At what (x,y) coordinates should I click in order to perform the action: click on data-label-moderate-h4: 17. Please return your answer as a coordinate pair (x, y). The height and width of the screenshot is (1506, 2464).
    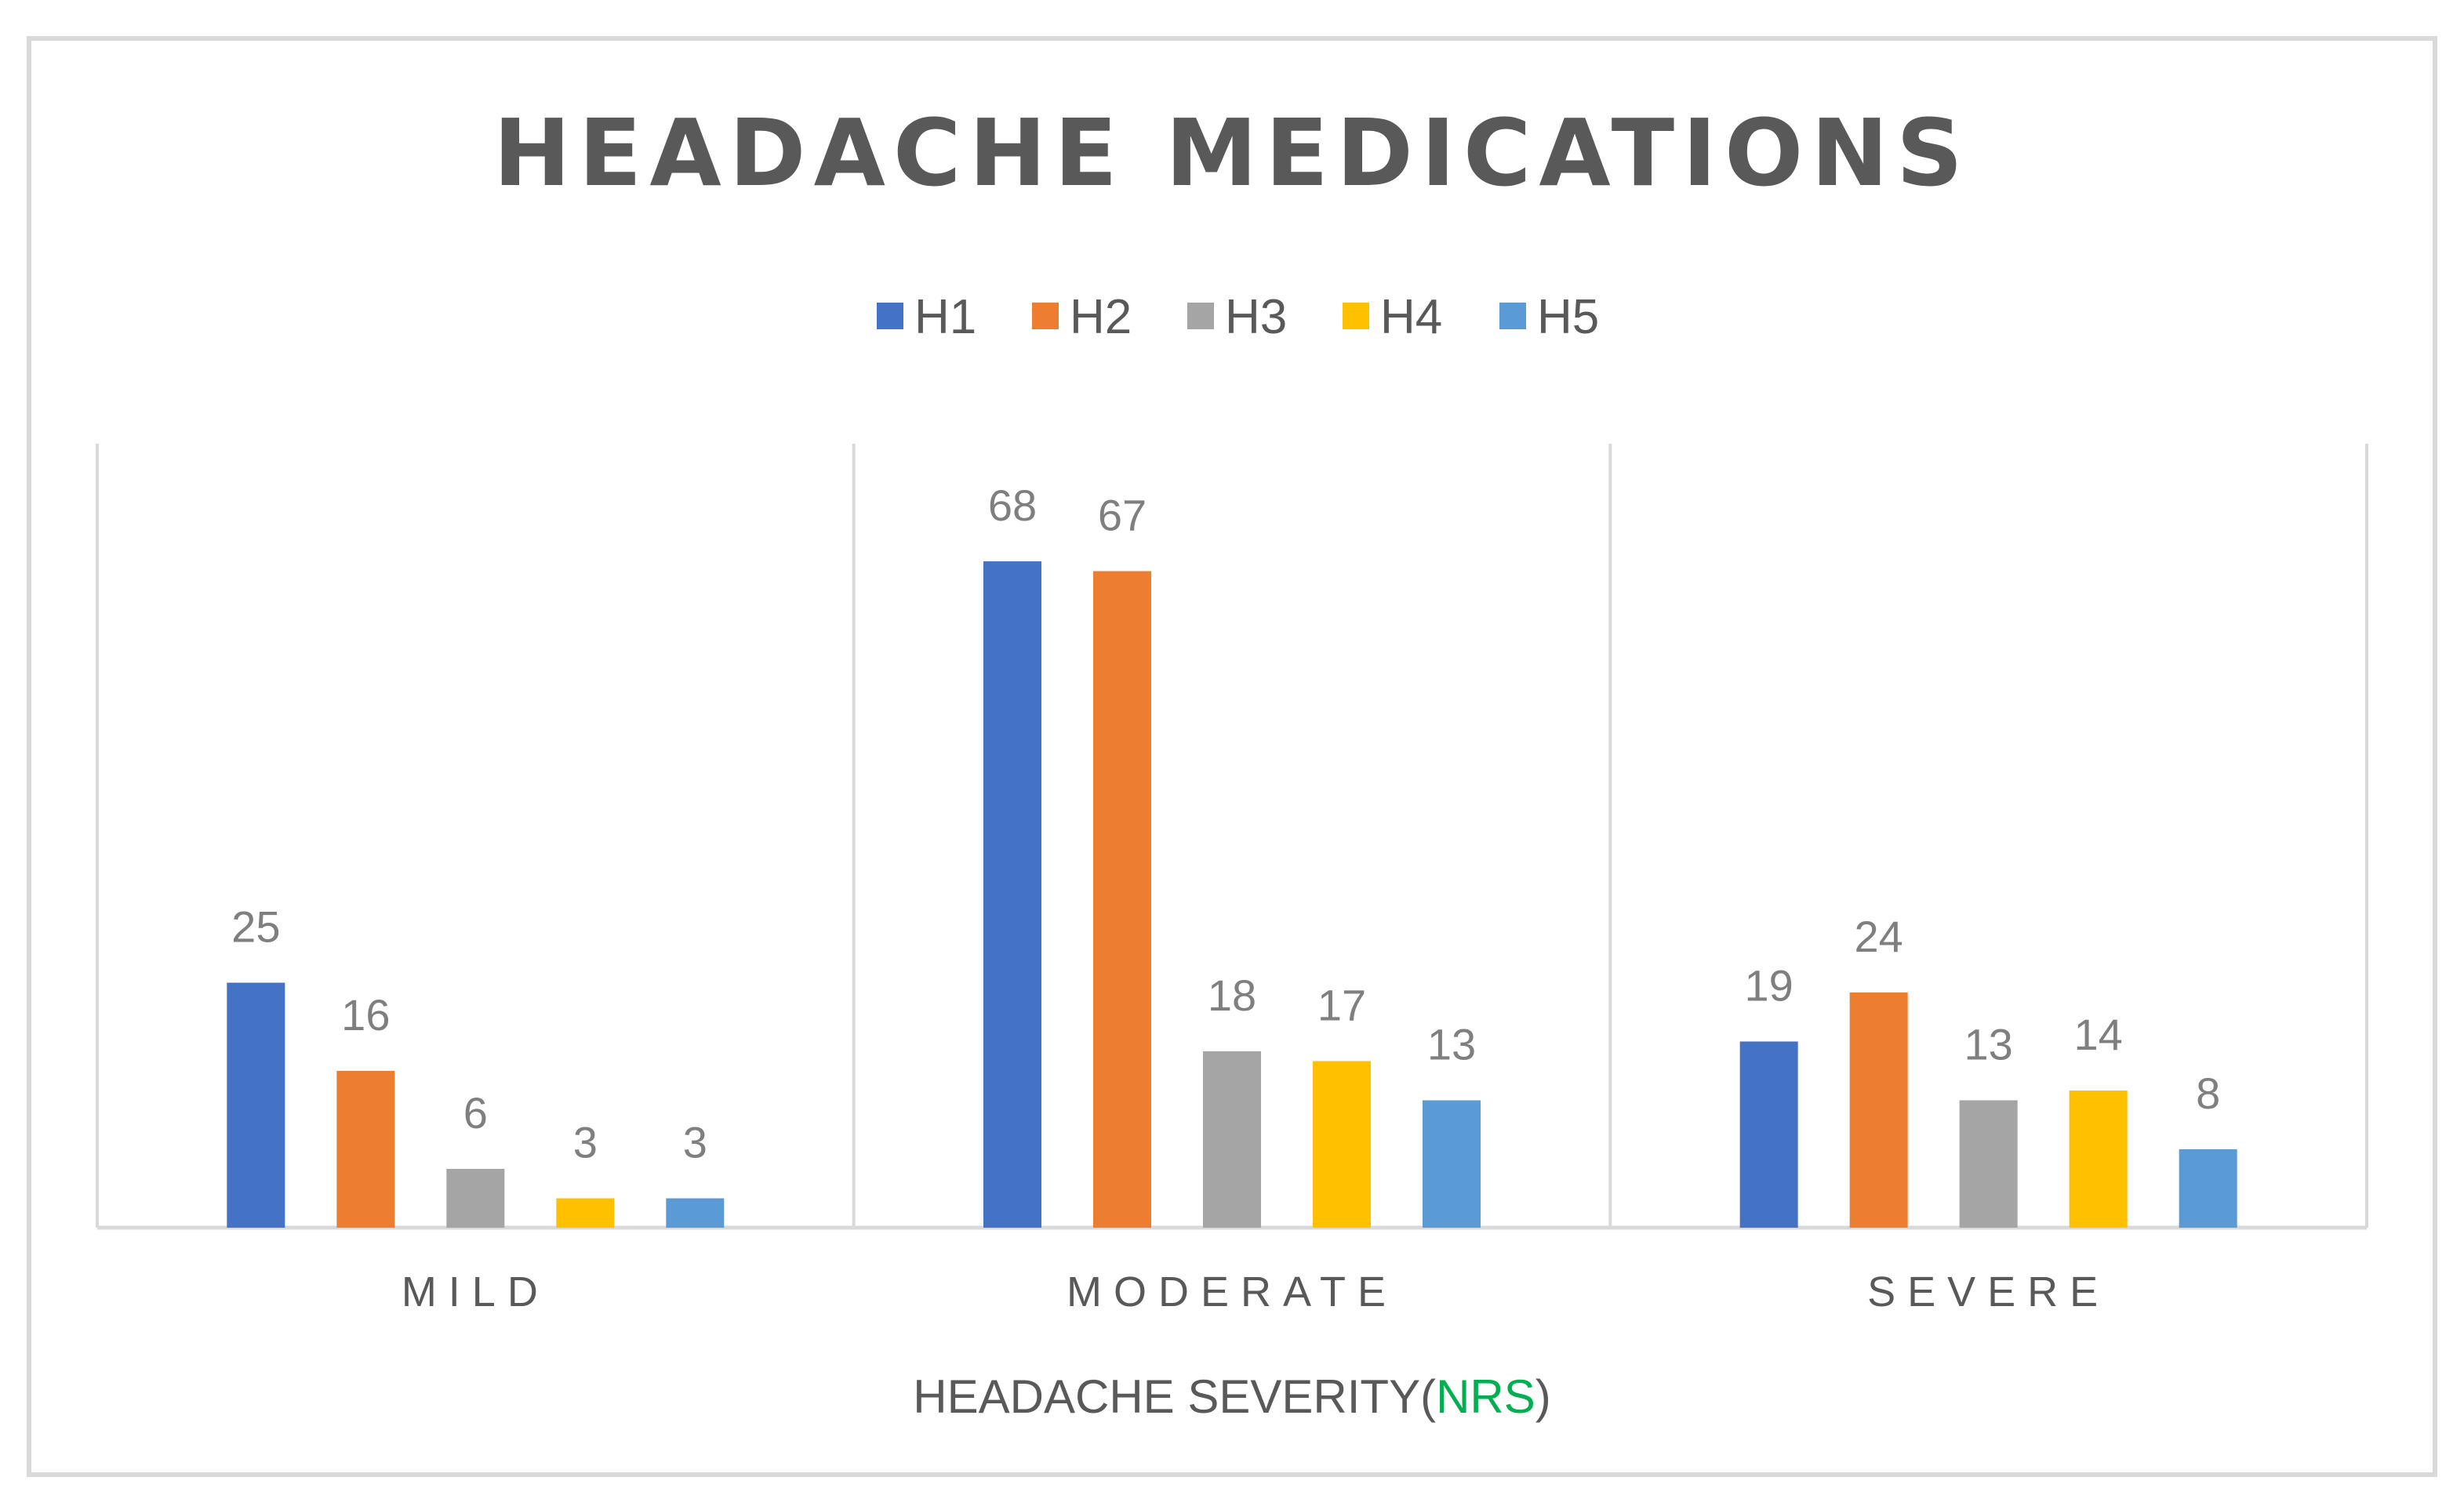
    Looking at the image, I should click on (1341, 1005).